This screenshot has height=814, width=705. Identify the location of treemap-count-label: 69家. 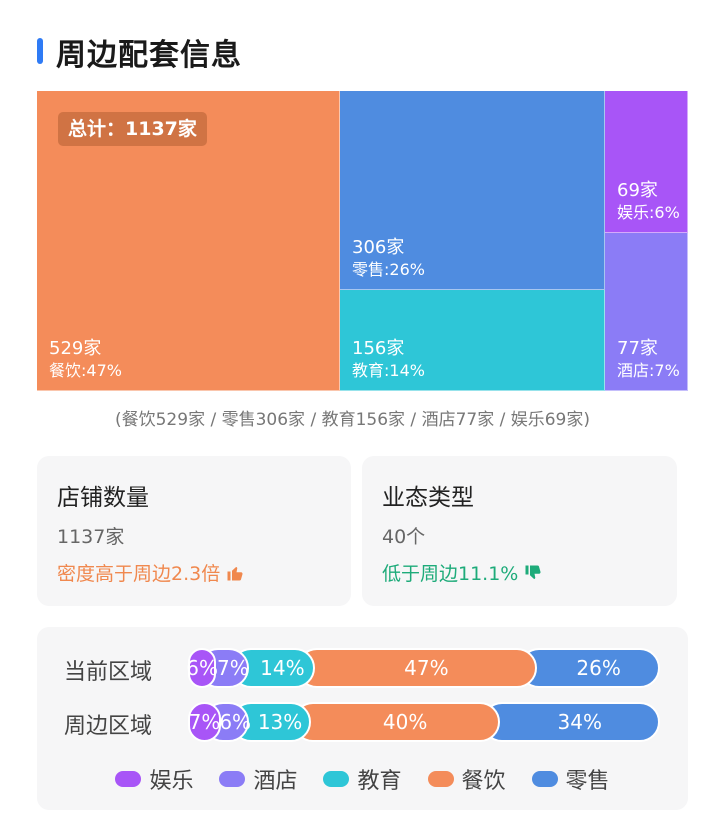
(637, 190).